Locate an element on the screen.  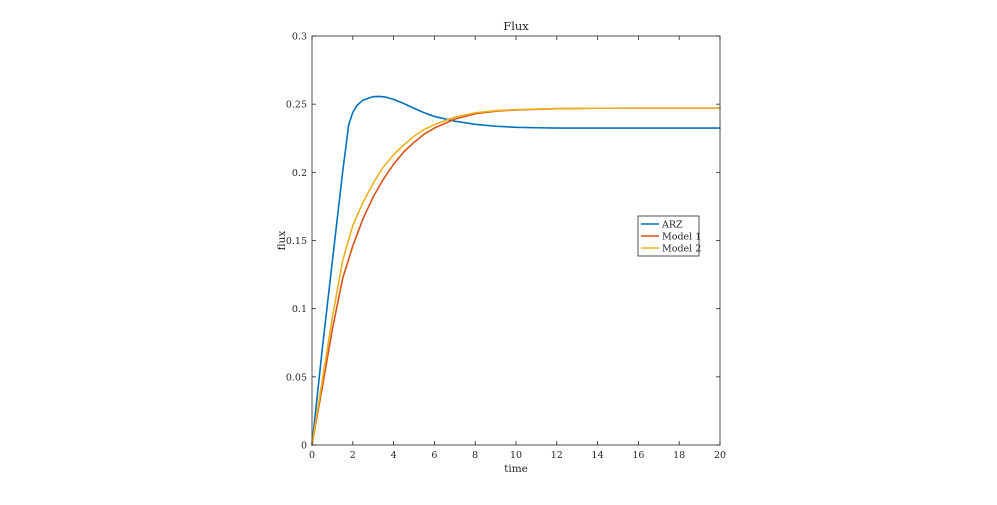
x-tick-label: 14 is located at coordinates (598, 455).